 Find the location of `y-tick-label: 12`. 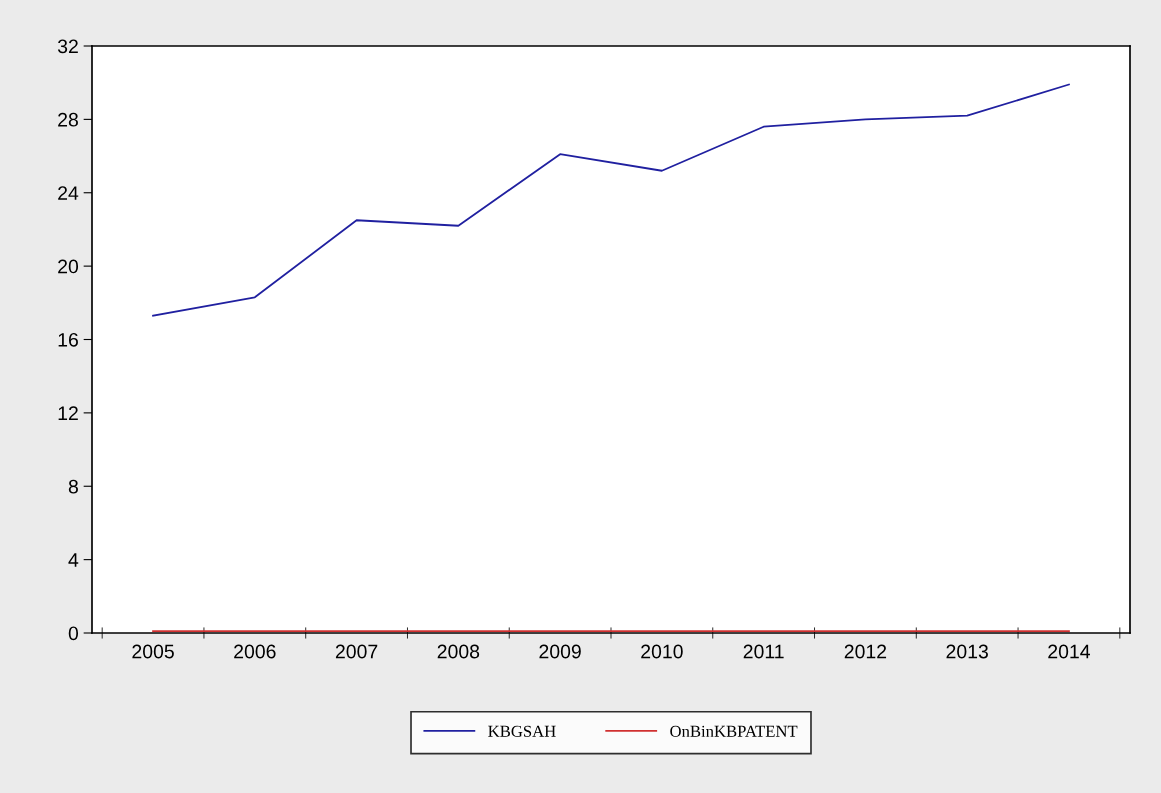

y-tick-label: 12 is located at coordinates (68, 413).